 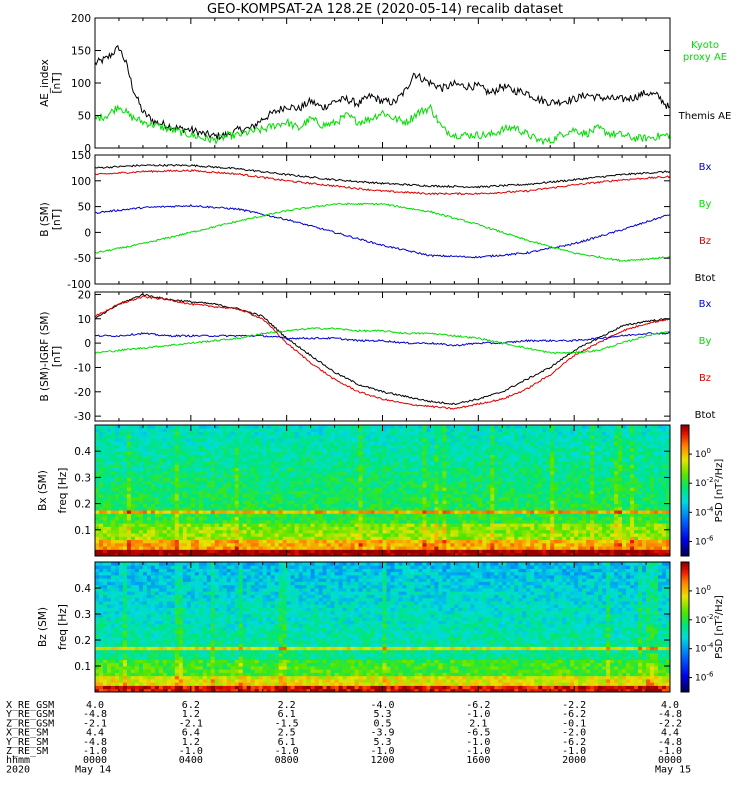 I want to click on y-axis-label: B (SM)-IGRF (SM), so click(x=45, y=356).